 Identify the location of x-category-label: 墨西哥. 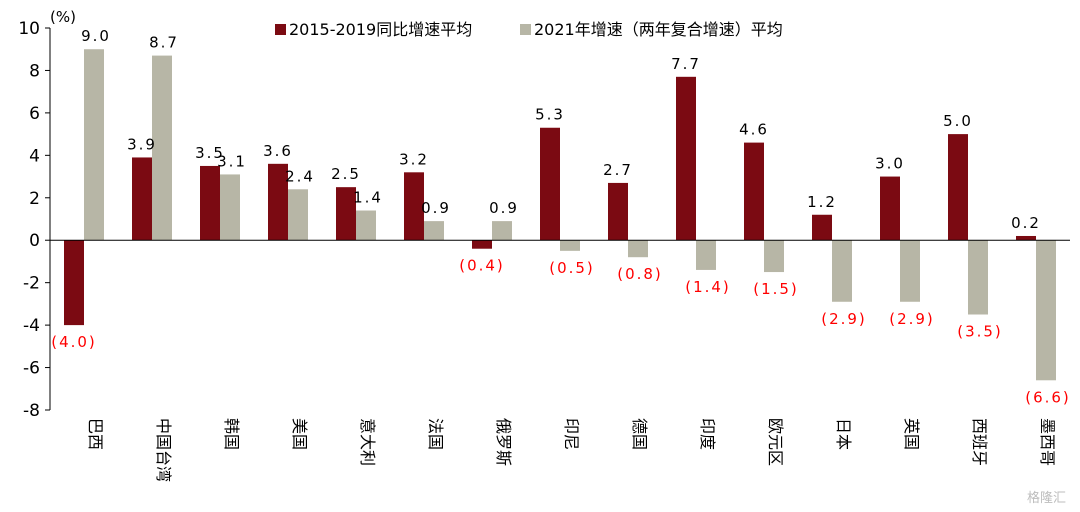
(1047, 442).